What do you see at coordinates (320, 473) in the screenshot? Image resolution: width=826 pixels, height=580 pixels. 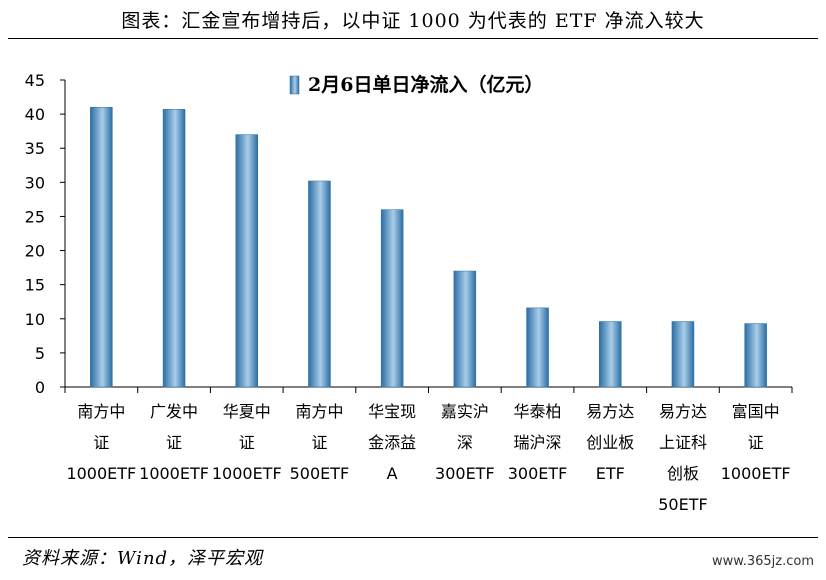 I see `x-category-label: 500ETF` at bounding box center [320, 473].